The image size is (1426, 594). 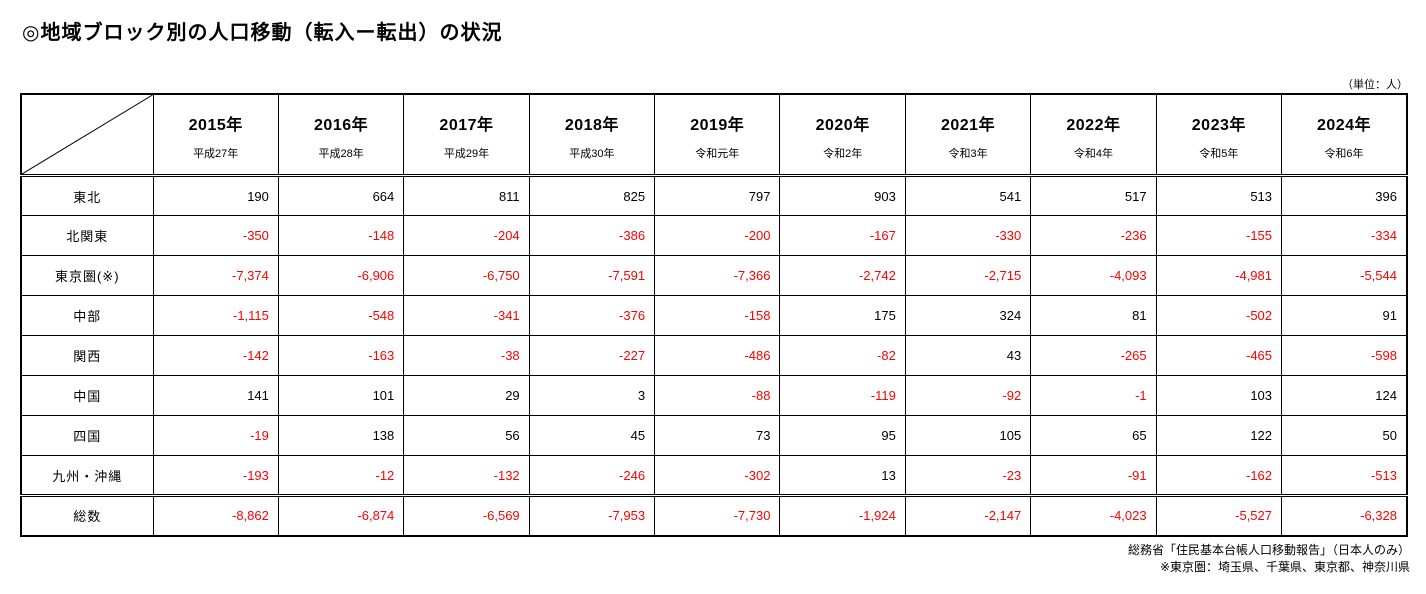 I want to click on value-cell: -598, so click(x=1344, y=355).